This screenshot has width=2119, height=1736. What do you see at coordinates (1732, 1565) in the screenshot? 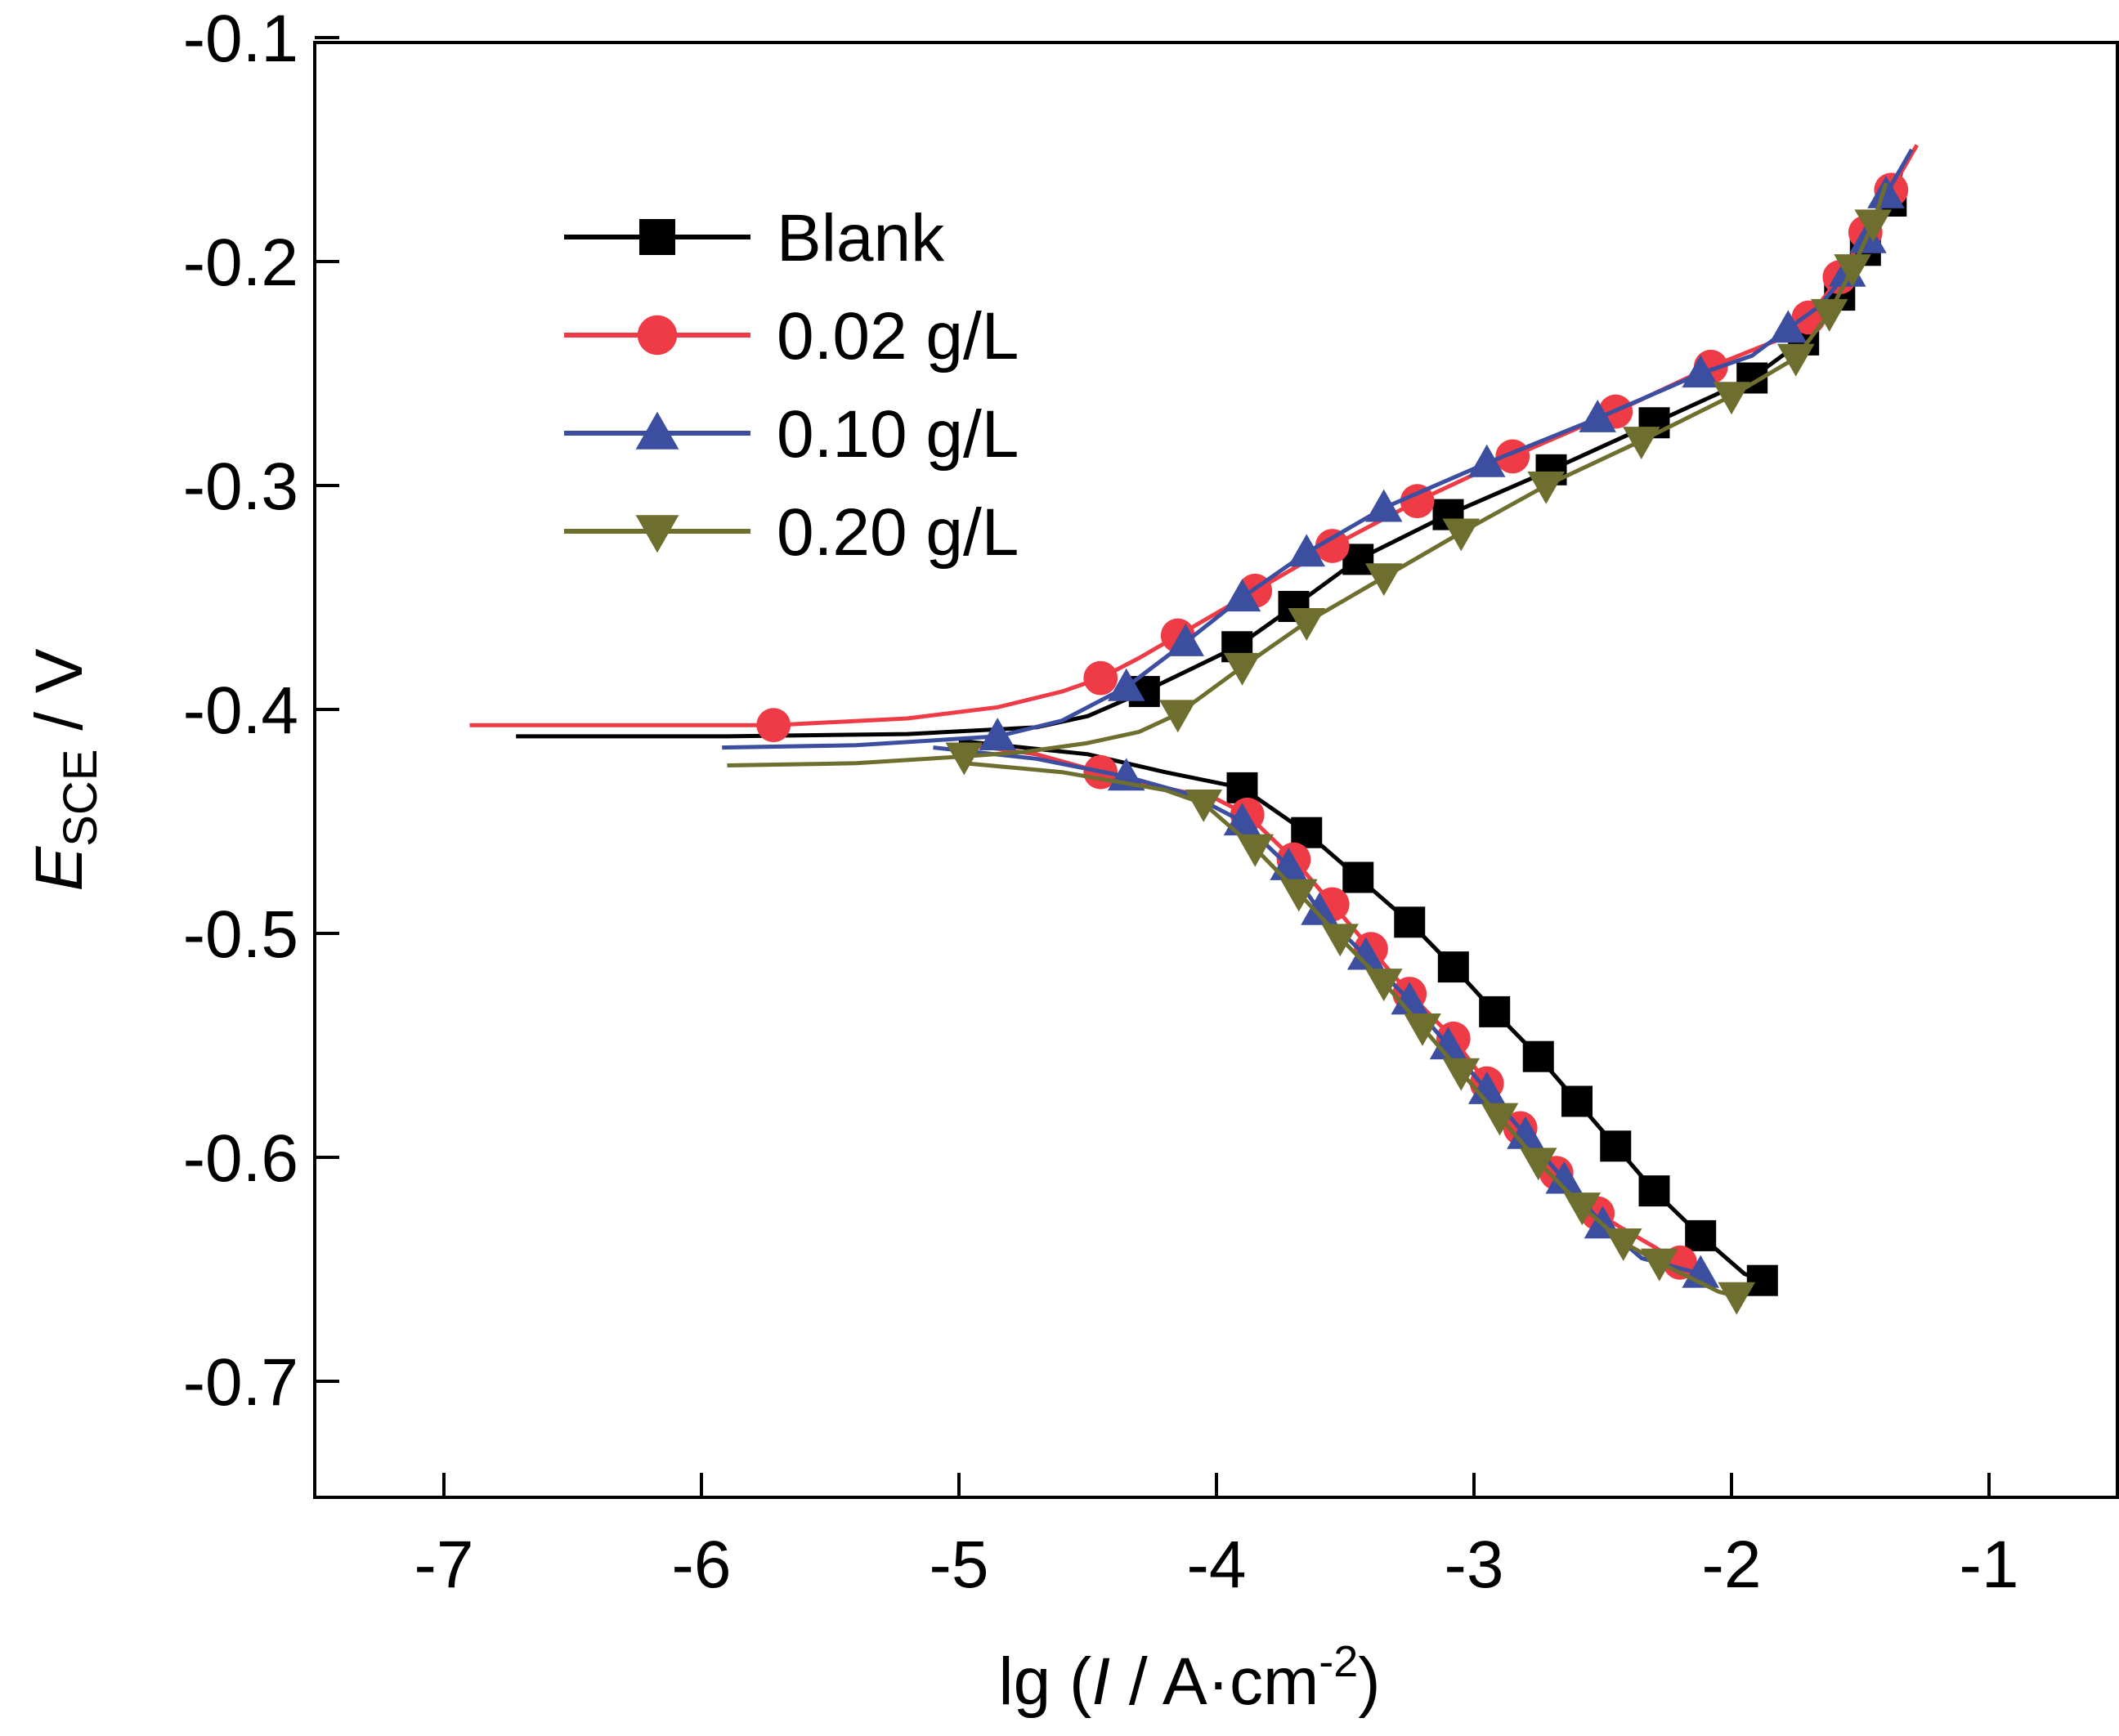
I see `x-tick-label: -2` at bounding box center [1732, 1565].